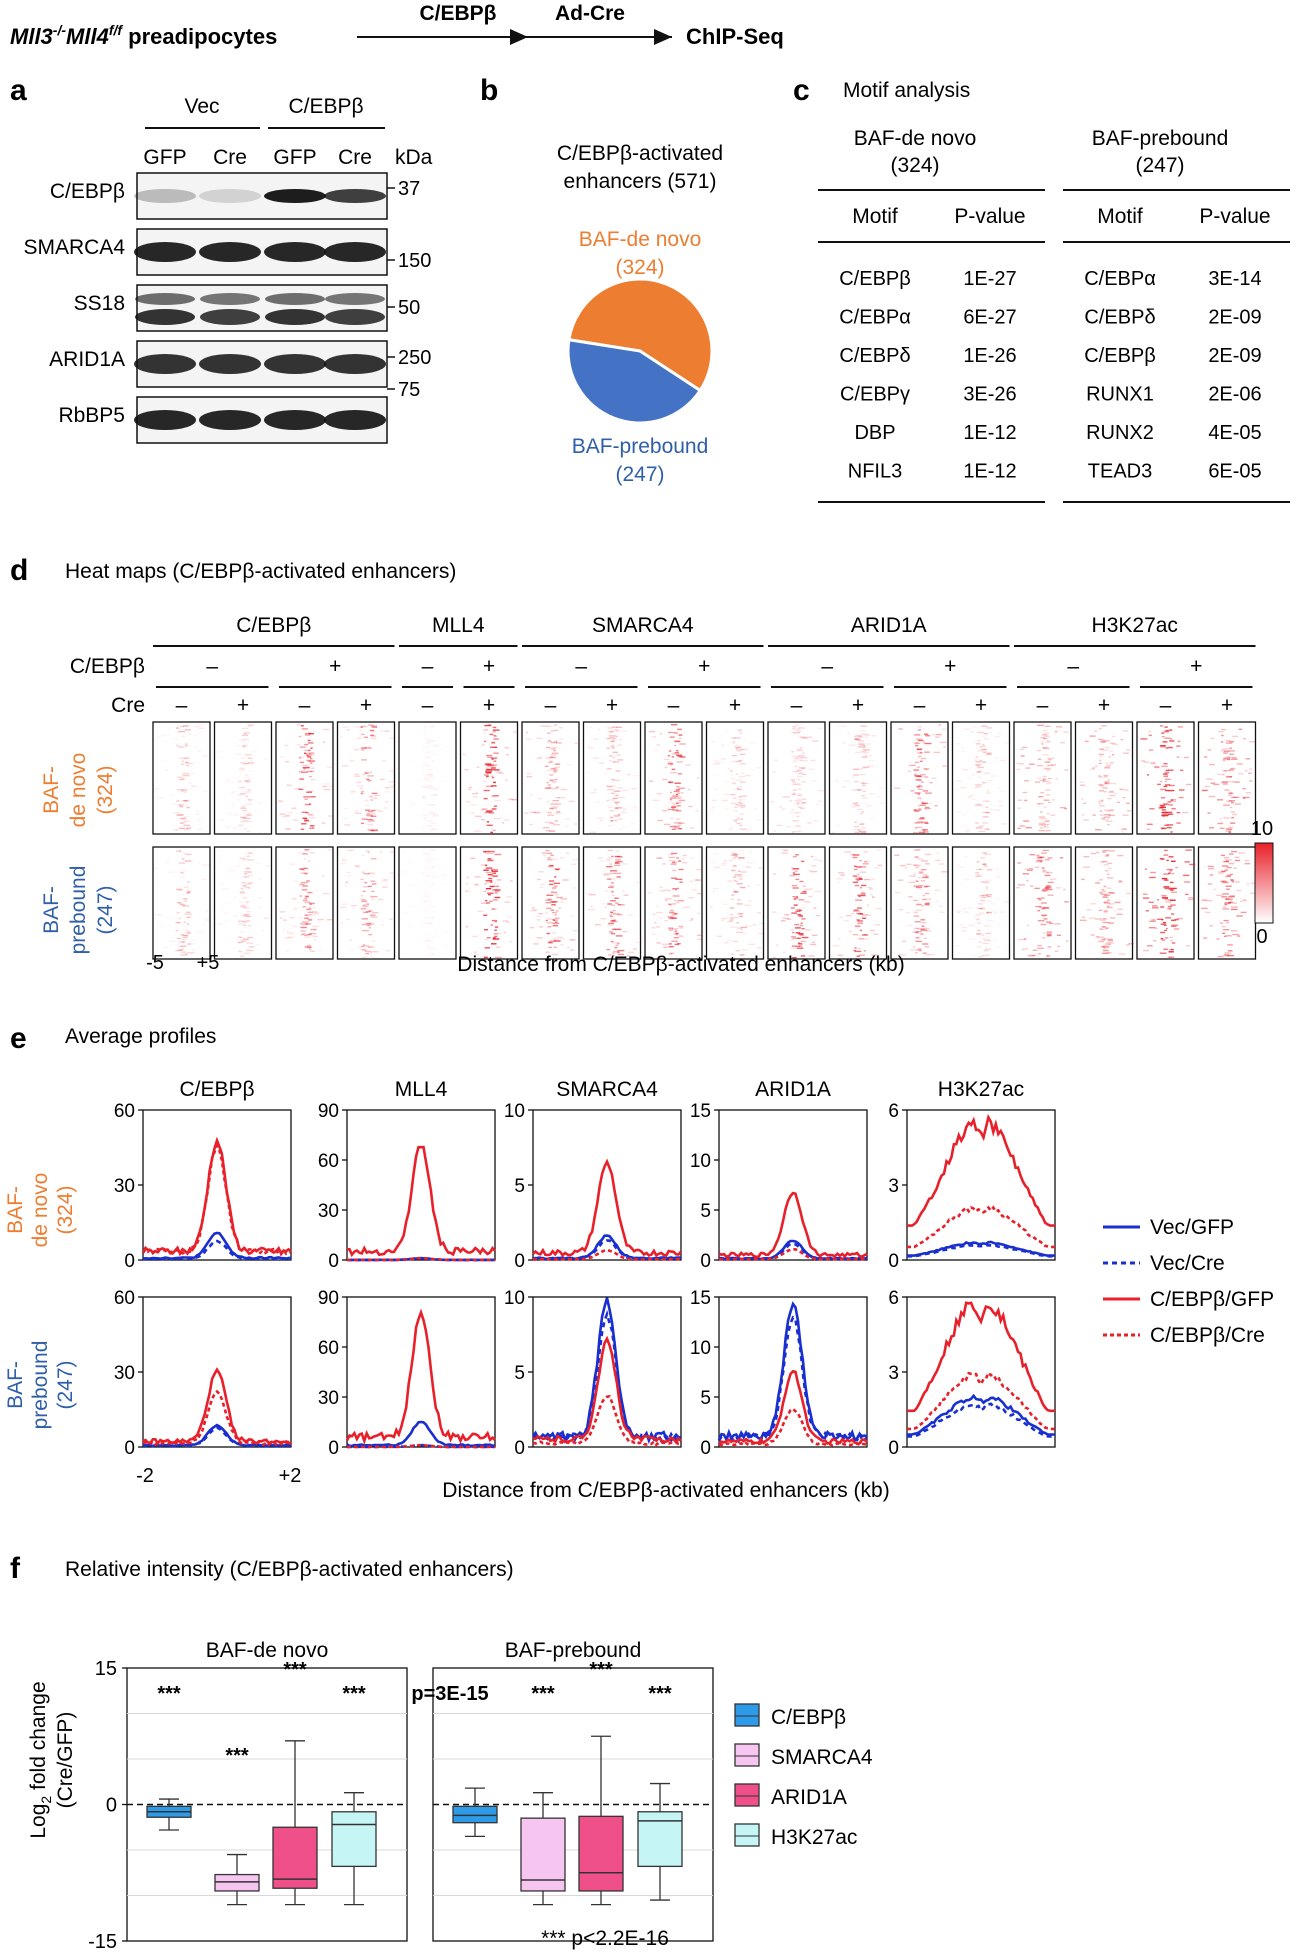 The width and height of the screenshot is (1296, 1956). Describe the element at coordinates (237, 1882) in the screenshot. I see `box-smarca4` at that location.